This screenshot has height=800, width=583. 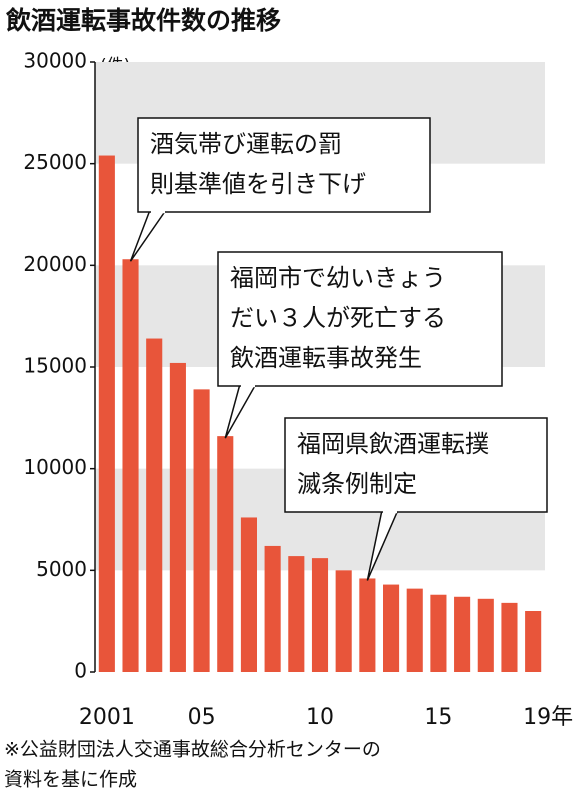 What do you see at coordinates (61, 569) in the screenshot?
I see `y-tick-label: 5000` at bounding box center [61, 569].